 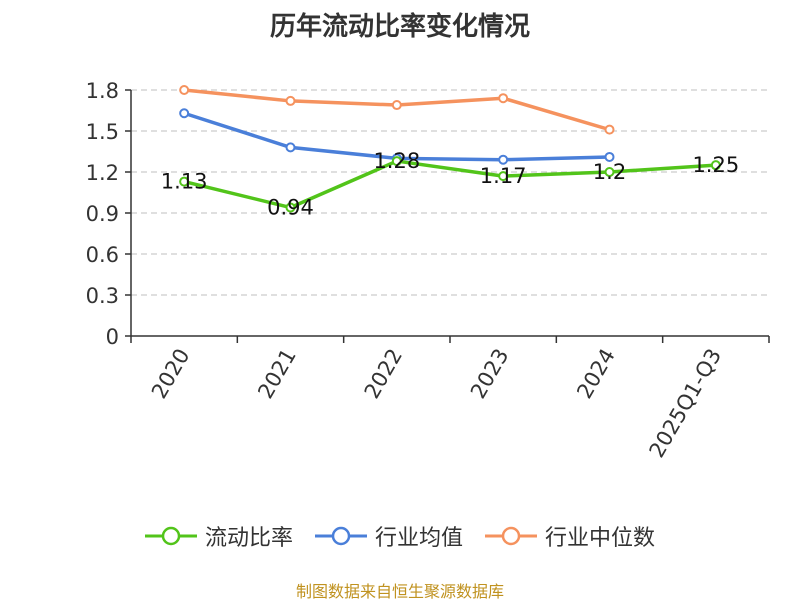 I want to click on y-tick-label: 0.6, so click(x=102, y=255).